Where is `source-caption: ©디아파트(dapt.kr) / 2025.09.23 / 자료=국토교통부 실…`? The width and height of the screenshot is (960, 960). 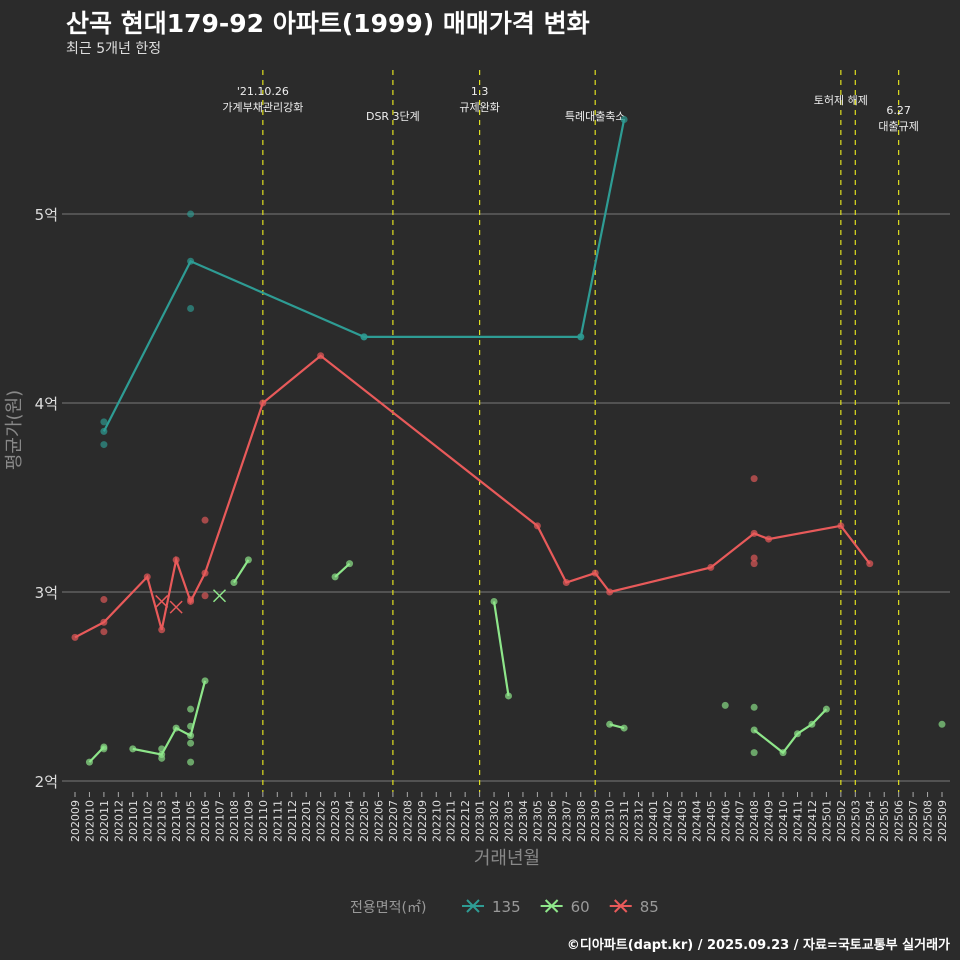
source-caption: ©디아파트(dapt.kr) / 2025.09.23 / 자료=국토교통부 실… is located at coordinates (758, 945).